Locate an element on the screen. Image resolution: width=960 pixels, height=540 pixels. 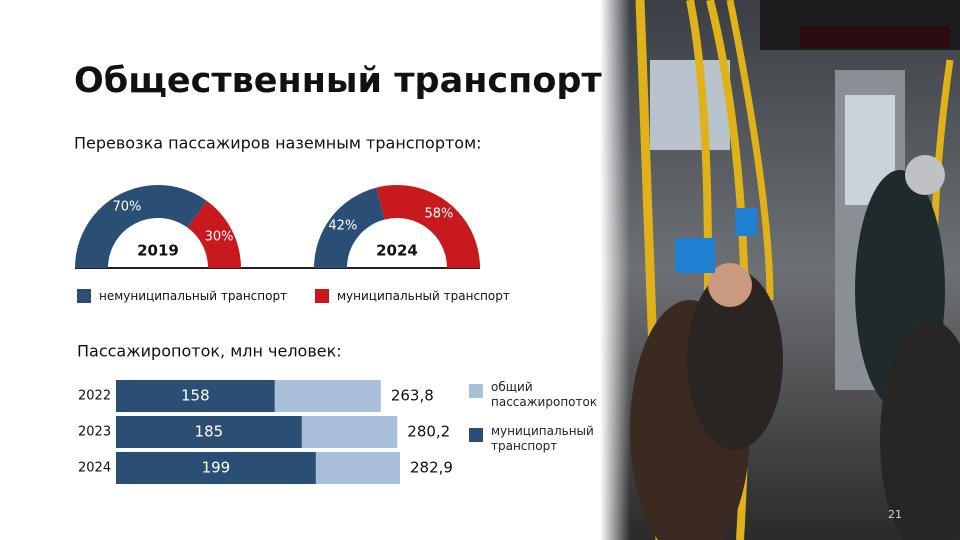
value-label: 185 is located at coordinates (209, 432).